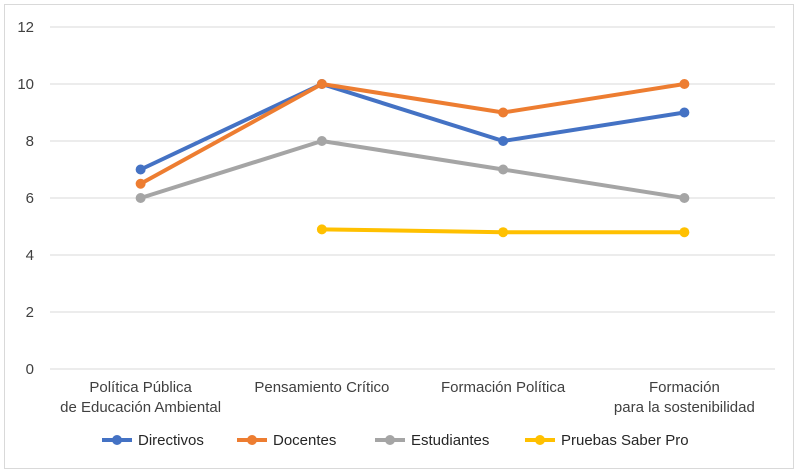  Describe the element at coordinates (625, 440) in the screenshot. I see `legend-label: Pruebas Saber Pro` at that location.